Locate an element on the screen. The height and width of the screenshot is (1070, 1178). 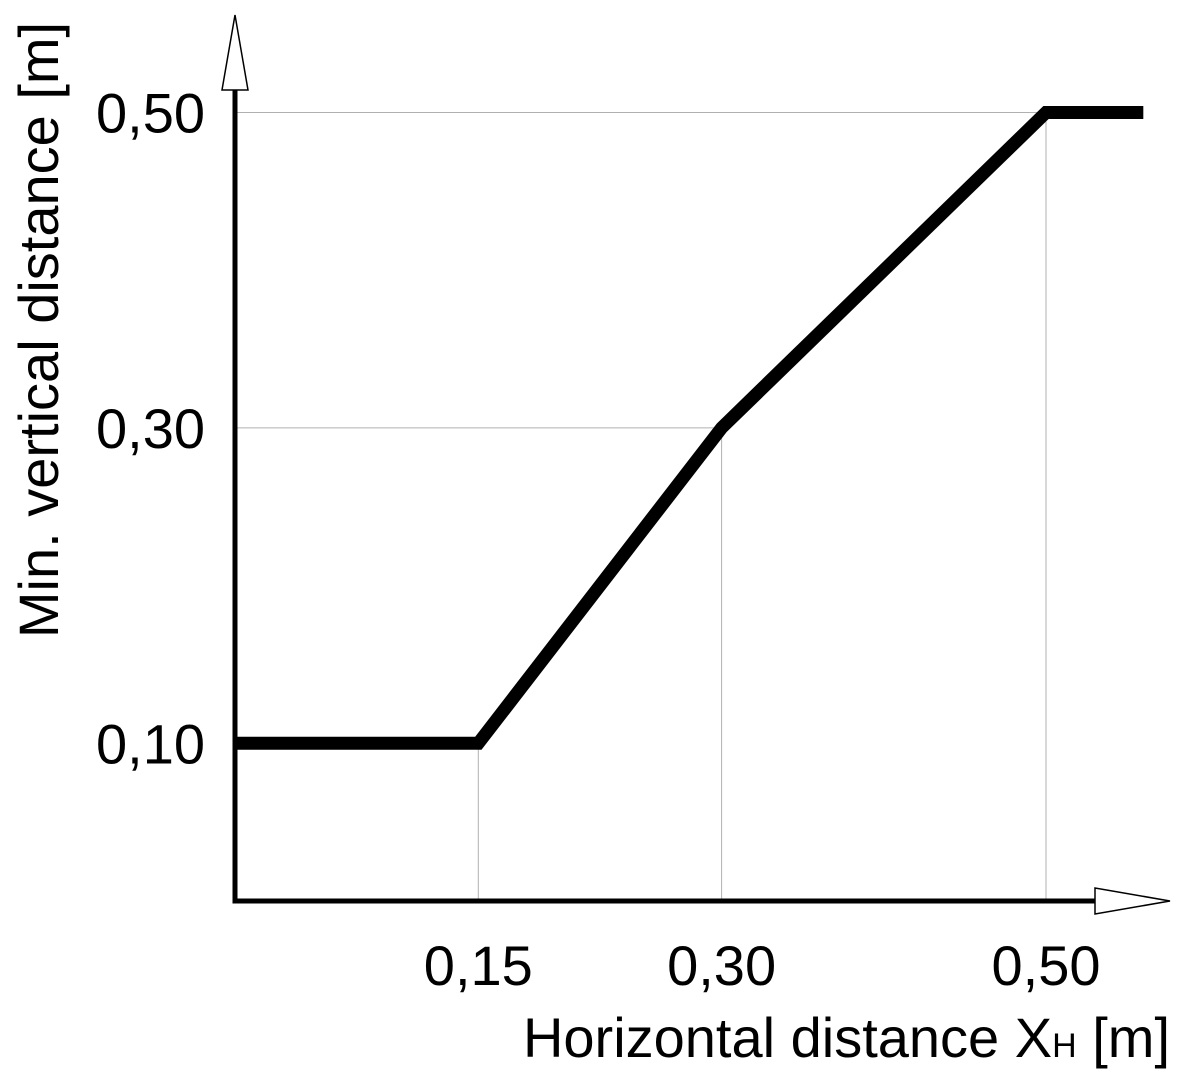
x-tick-label-1: 0,30 is located at coordinates (721, 965).